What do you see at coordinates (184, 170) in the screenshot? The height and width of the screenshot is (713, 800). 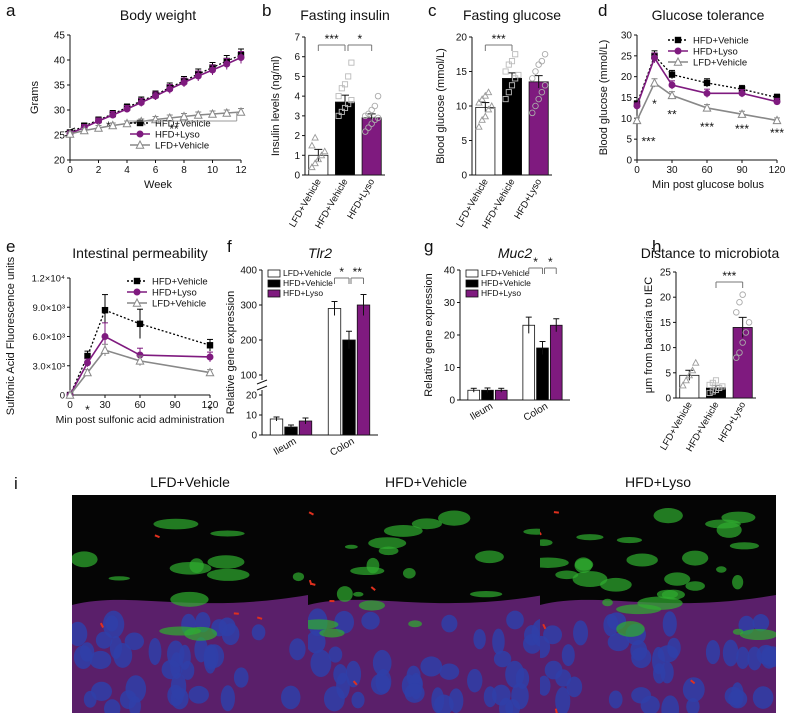 I see `x-tick-label: 8` at bounding box center [184, 170].